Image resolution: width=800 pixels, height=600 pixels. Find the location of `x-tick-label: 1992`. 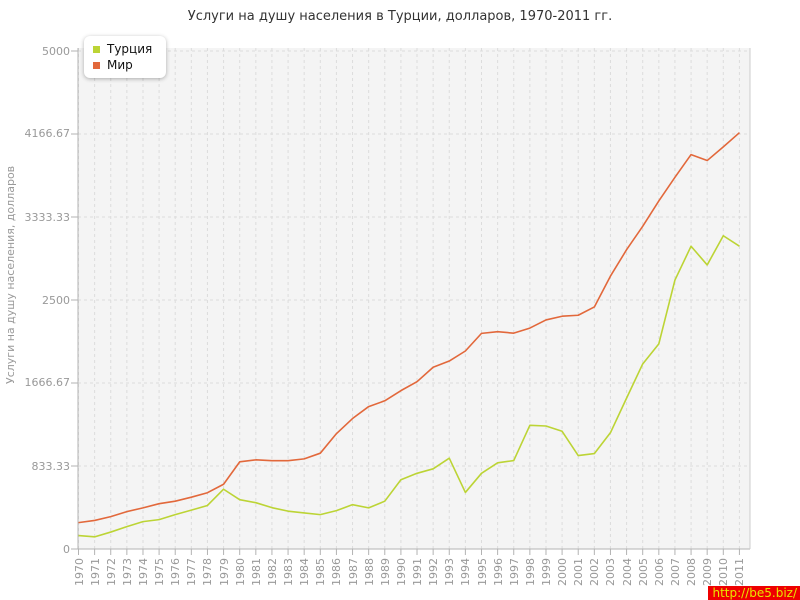

x-tick-label: 1992 is located at coordinates (434, 572).